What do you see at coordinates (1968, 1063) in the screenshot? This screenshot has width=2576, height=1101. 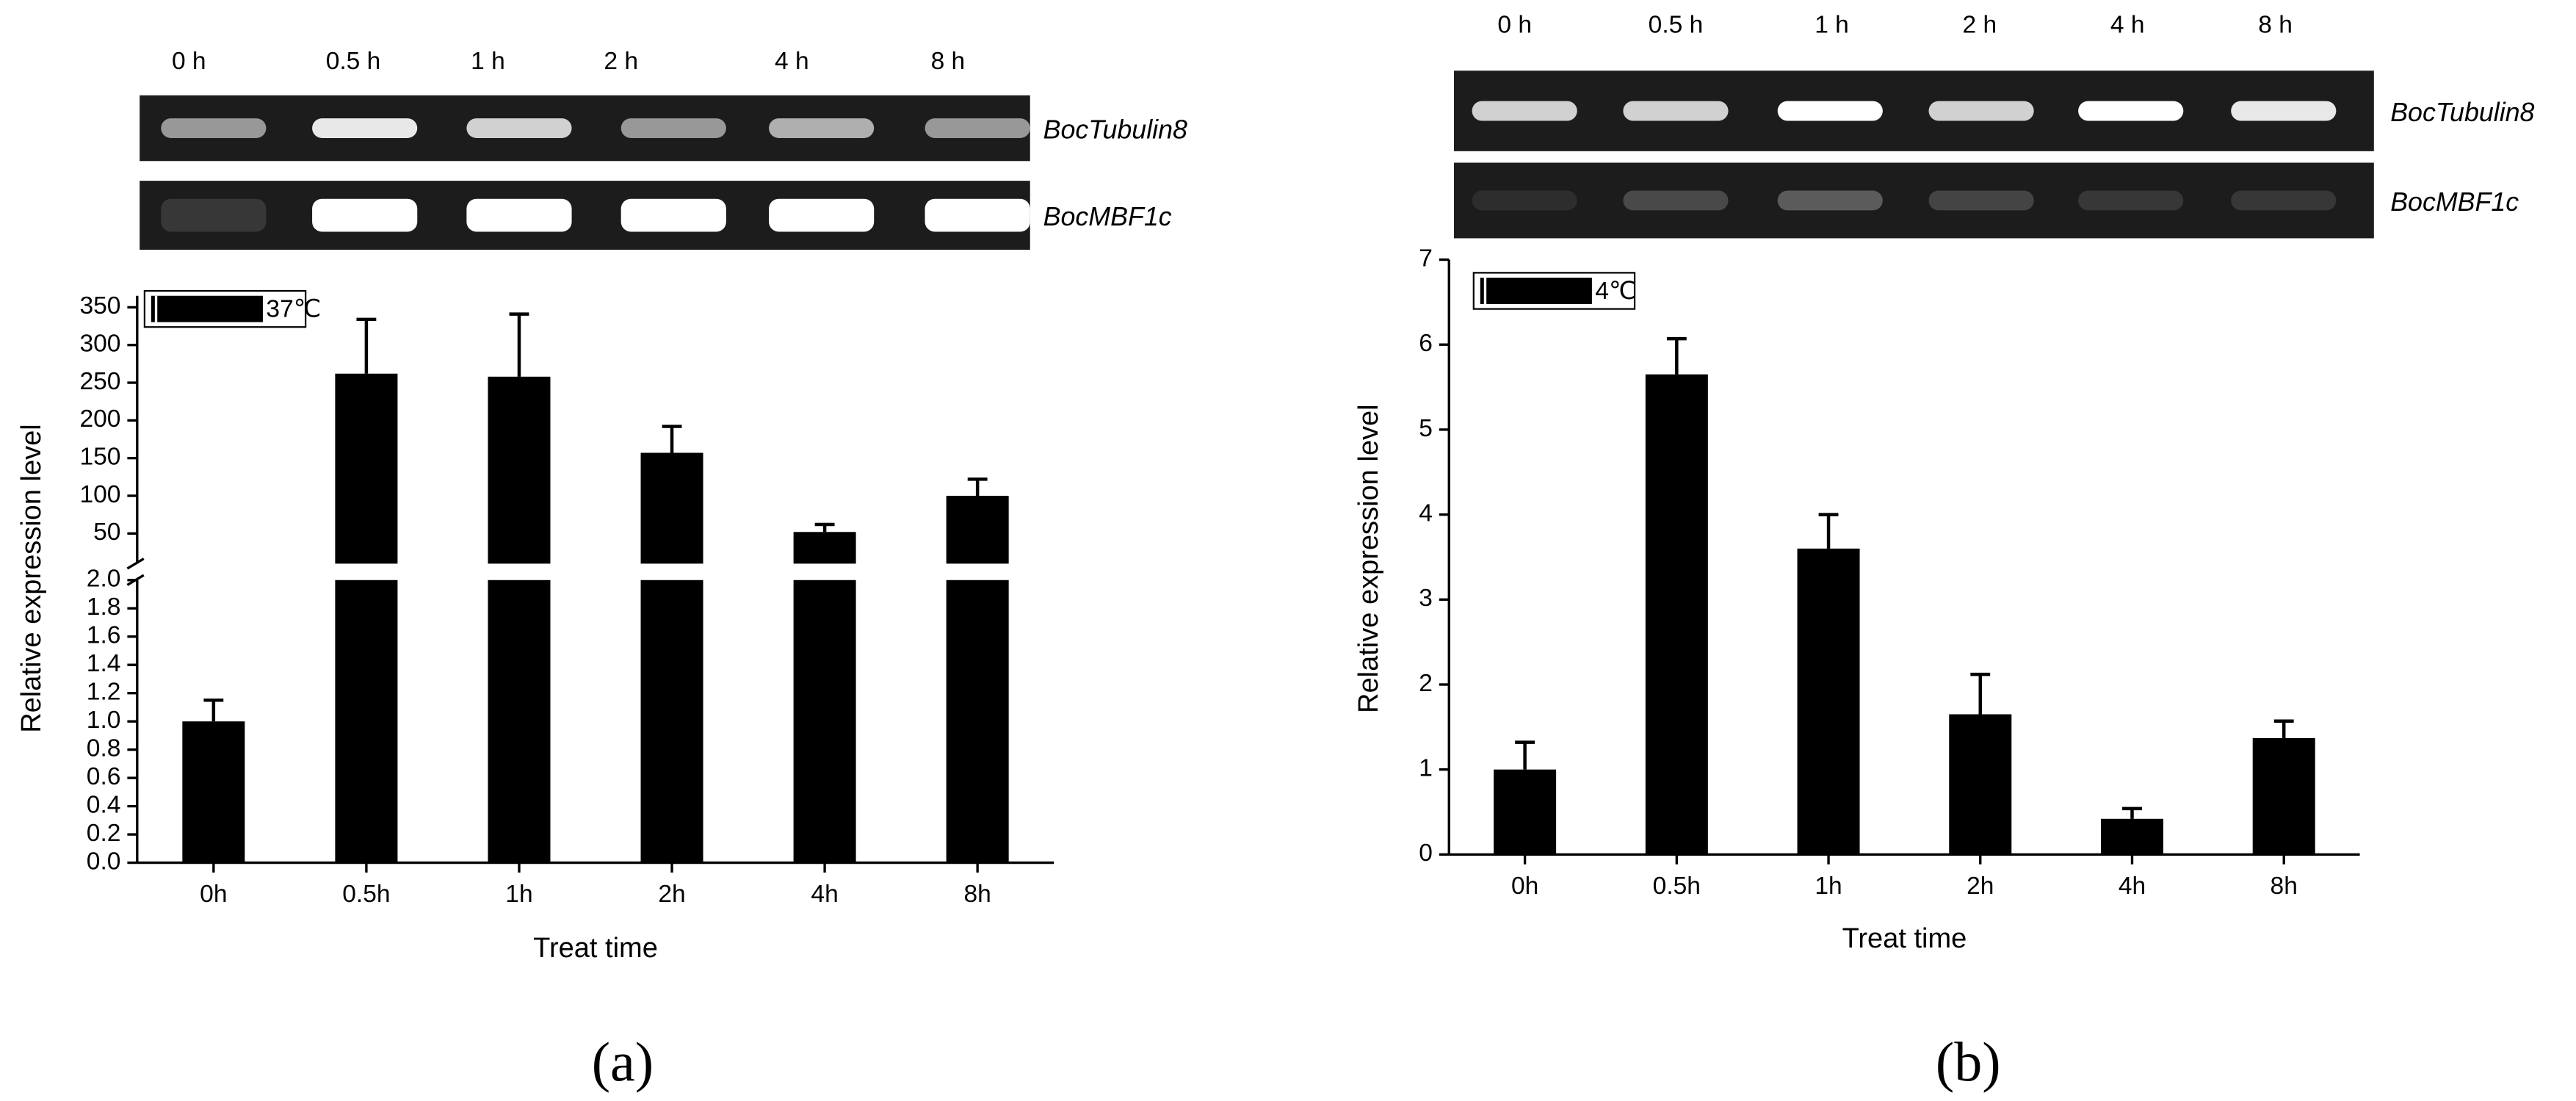 I see `panel-label: (b)` at bounding box center [1968, 1063].